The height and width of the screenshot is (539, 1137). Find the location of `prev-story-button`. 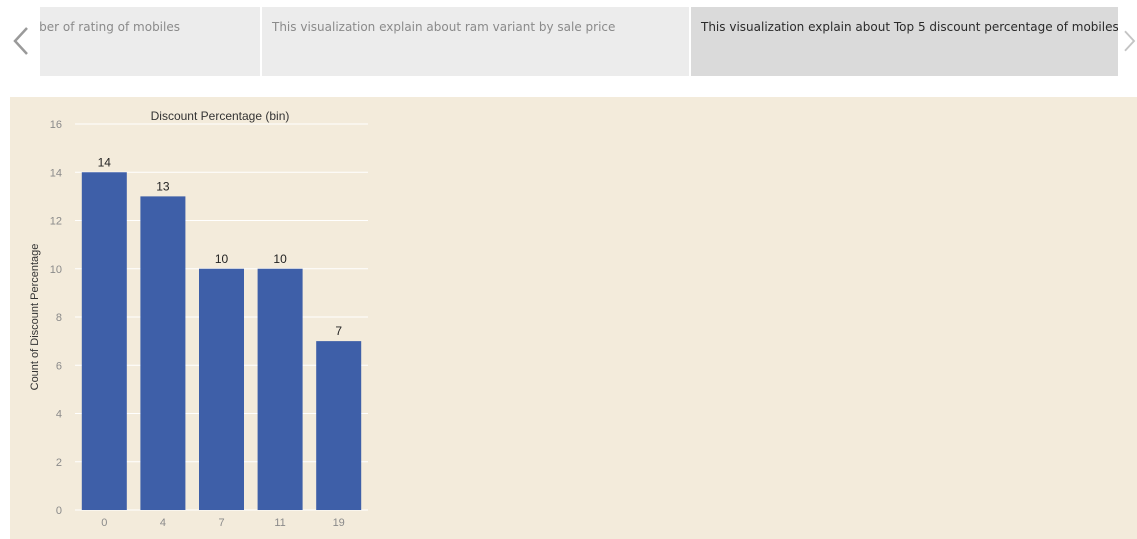

prev-story-button is located at coordinates (21, 41).